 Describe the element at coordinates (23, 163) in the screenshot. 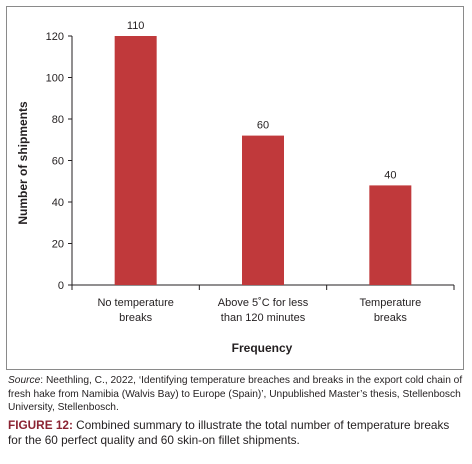

I see `y-axis-title: Number of shipments` at that location.